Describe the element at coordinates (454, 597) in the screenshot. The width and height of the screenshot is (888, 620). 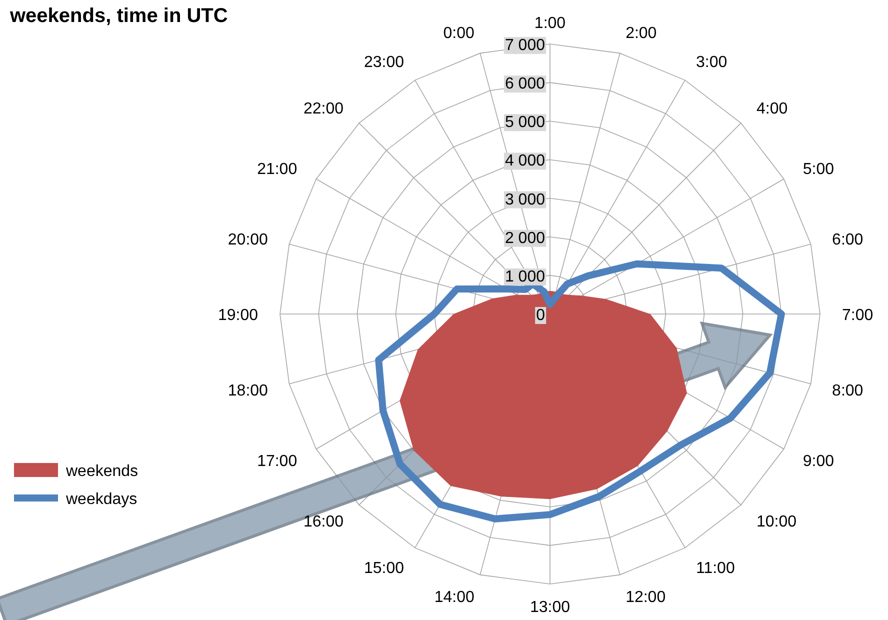
I see `spoke-label: 14:00` at that location.